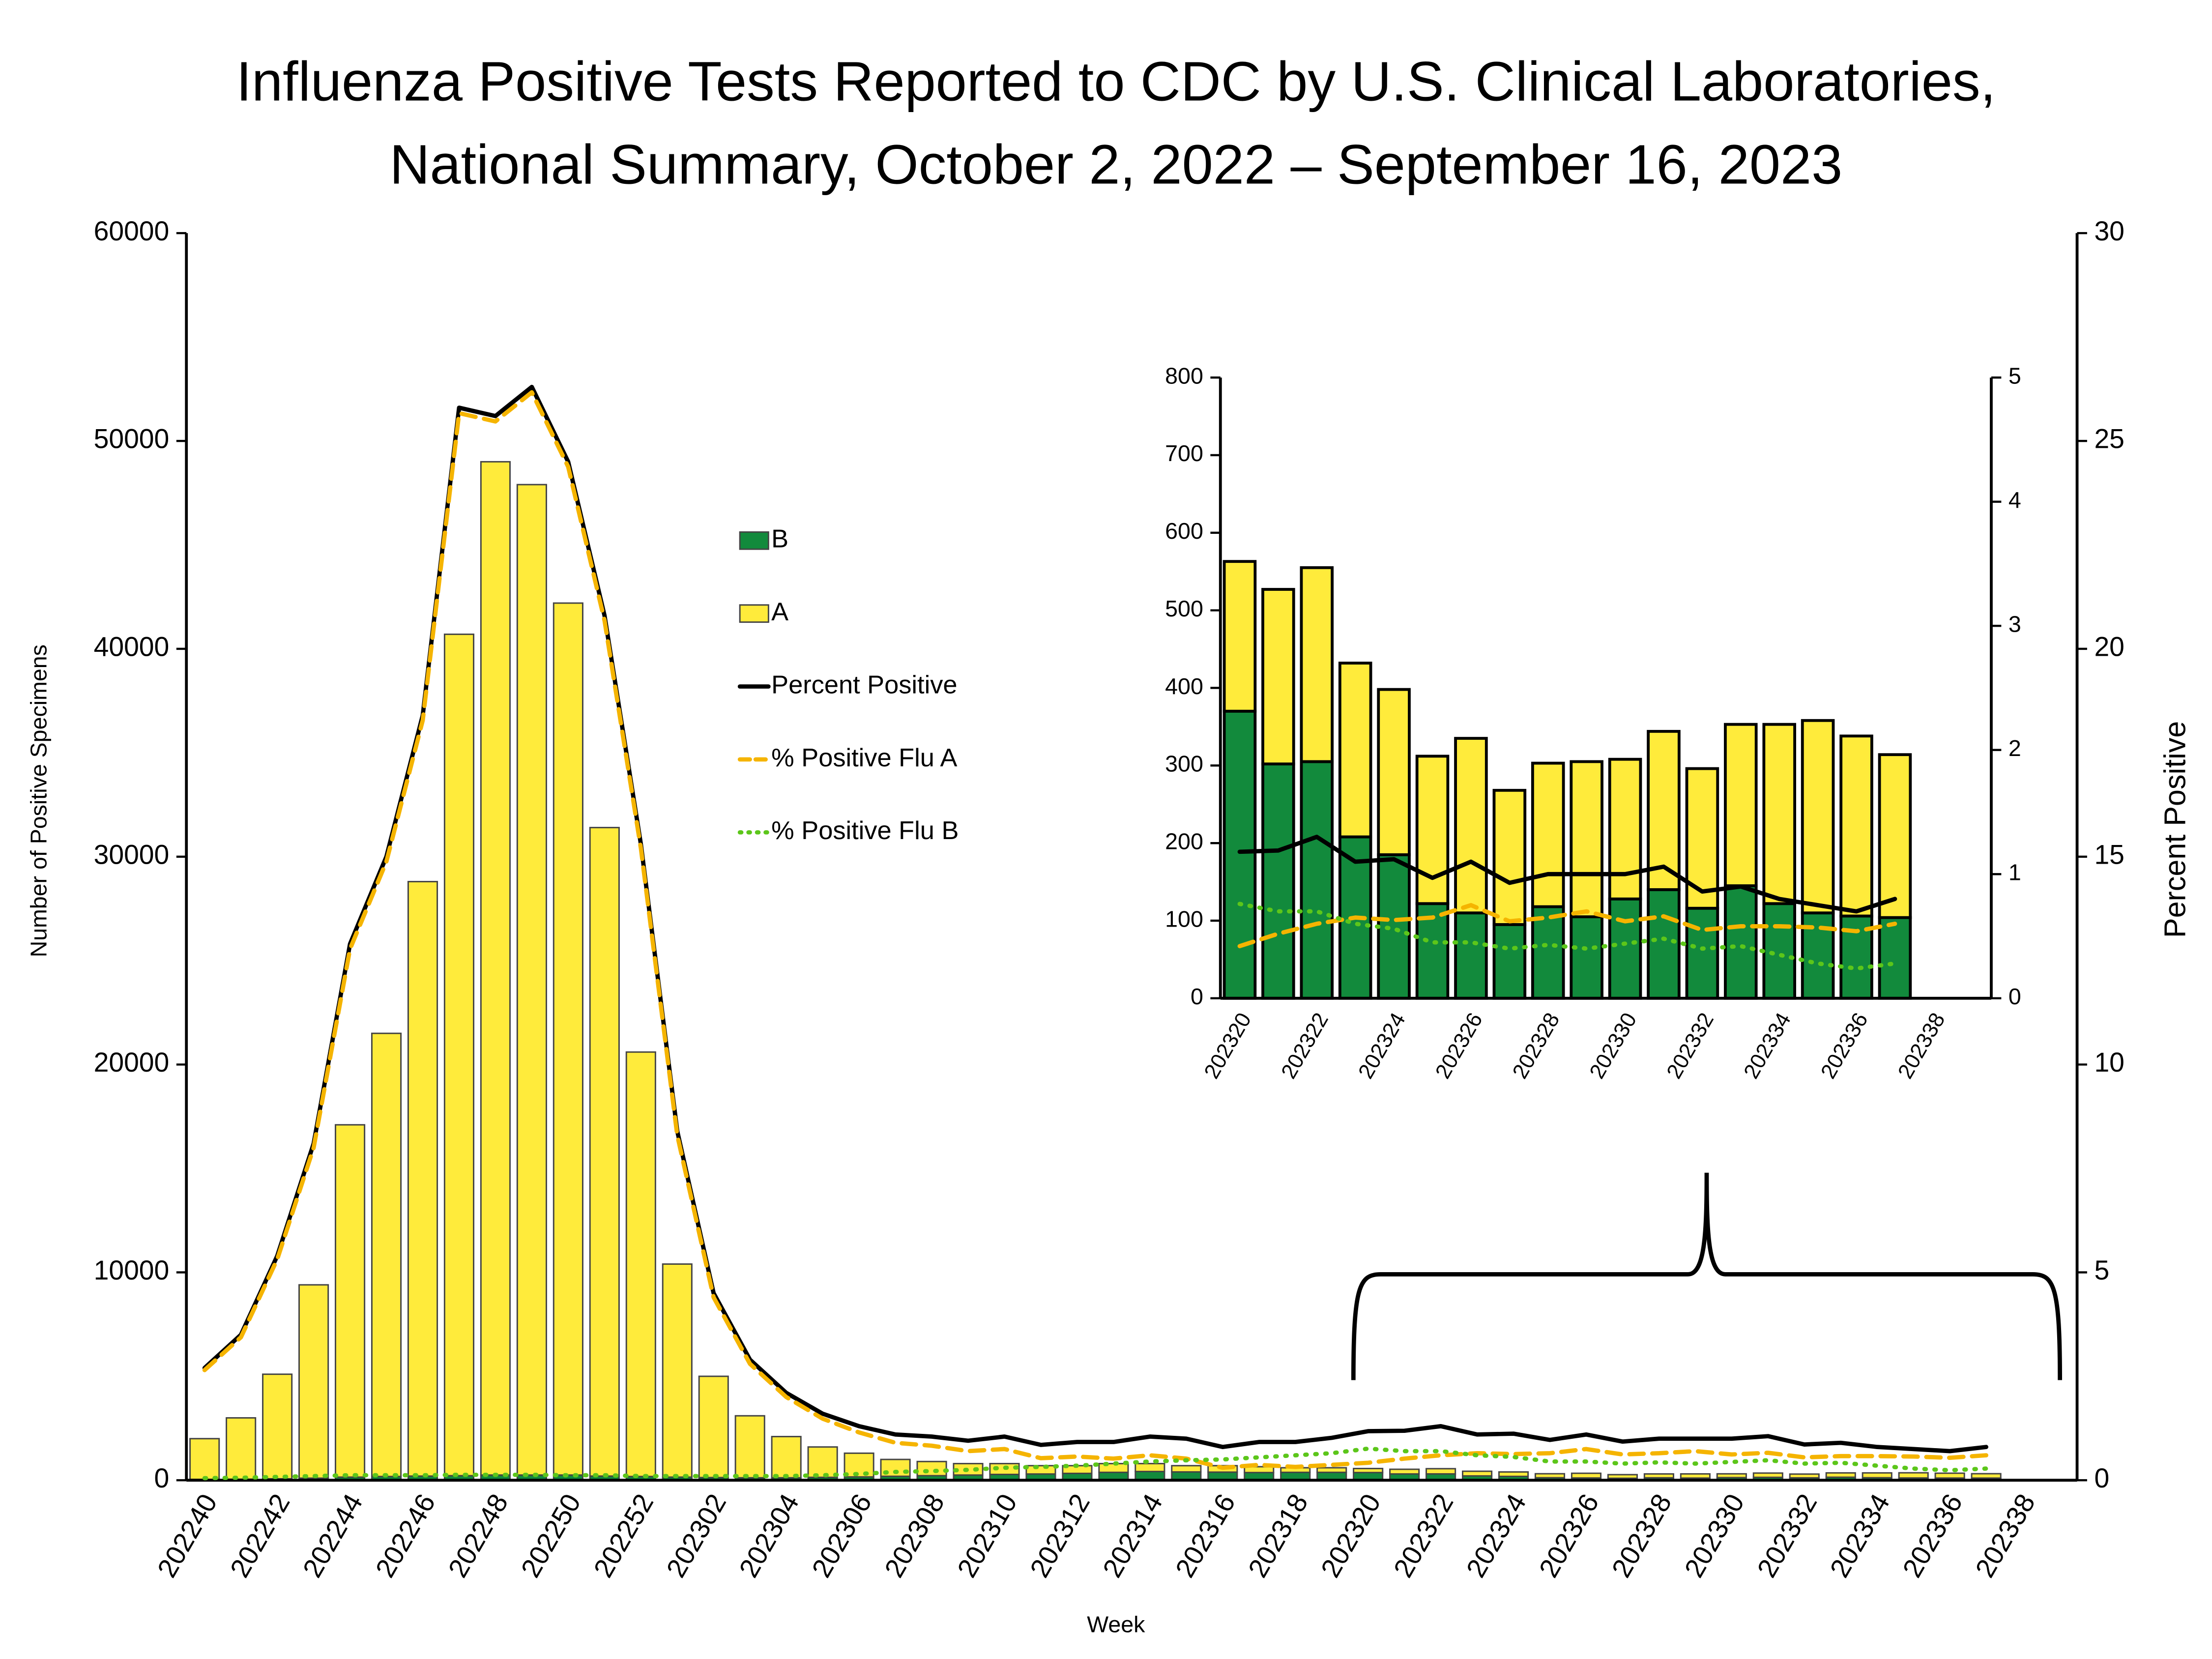 This screenshot has height=1659, width=2212. What do you see at coordinates (1184, 764) in the screenshot?
I see `y-tick-label: 300` at bounding box center [1184, 764].